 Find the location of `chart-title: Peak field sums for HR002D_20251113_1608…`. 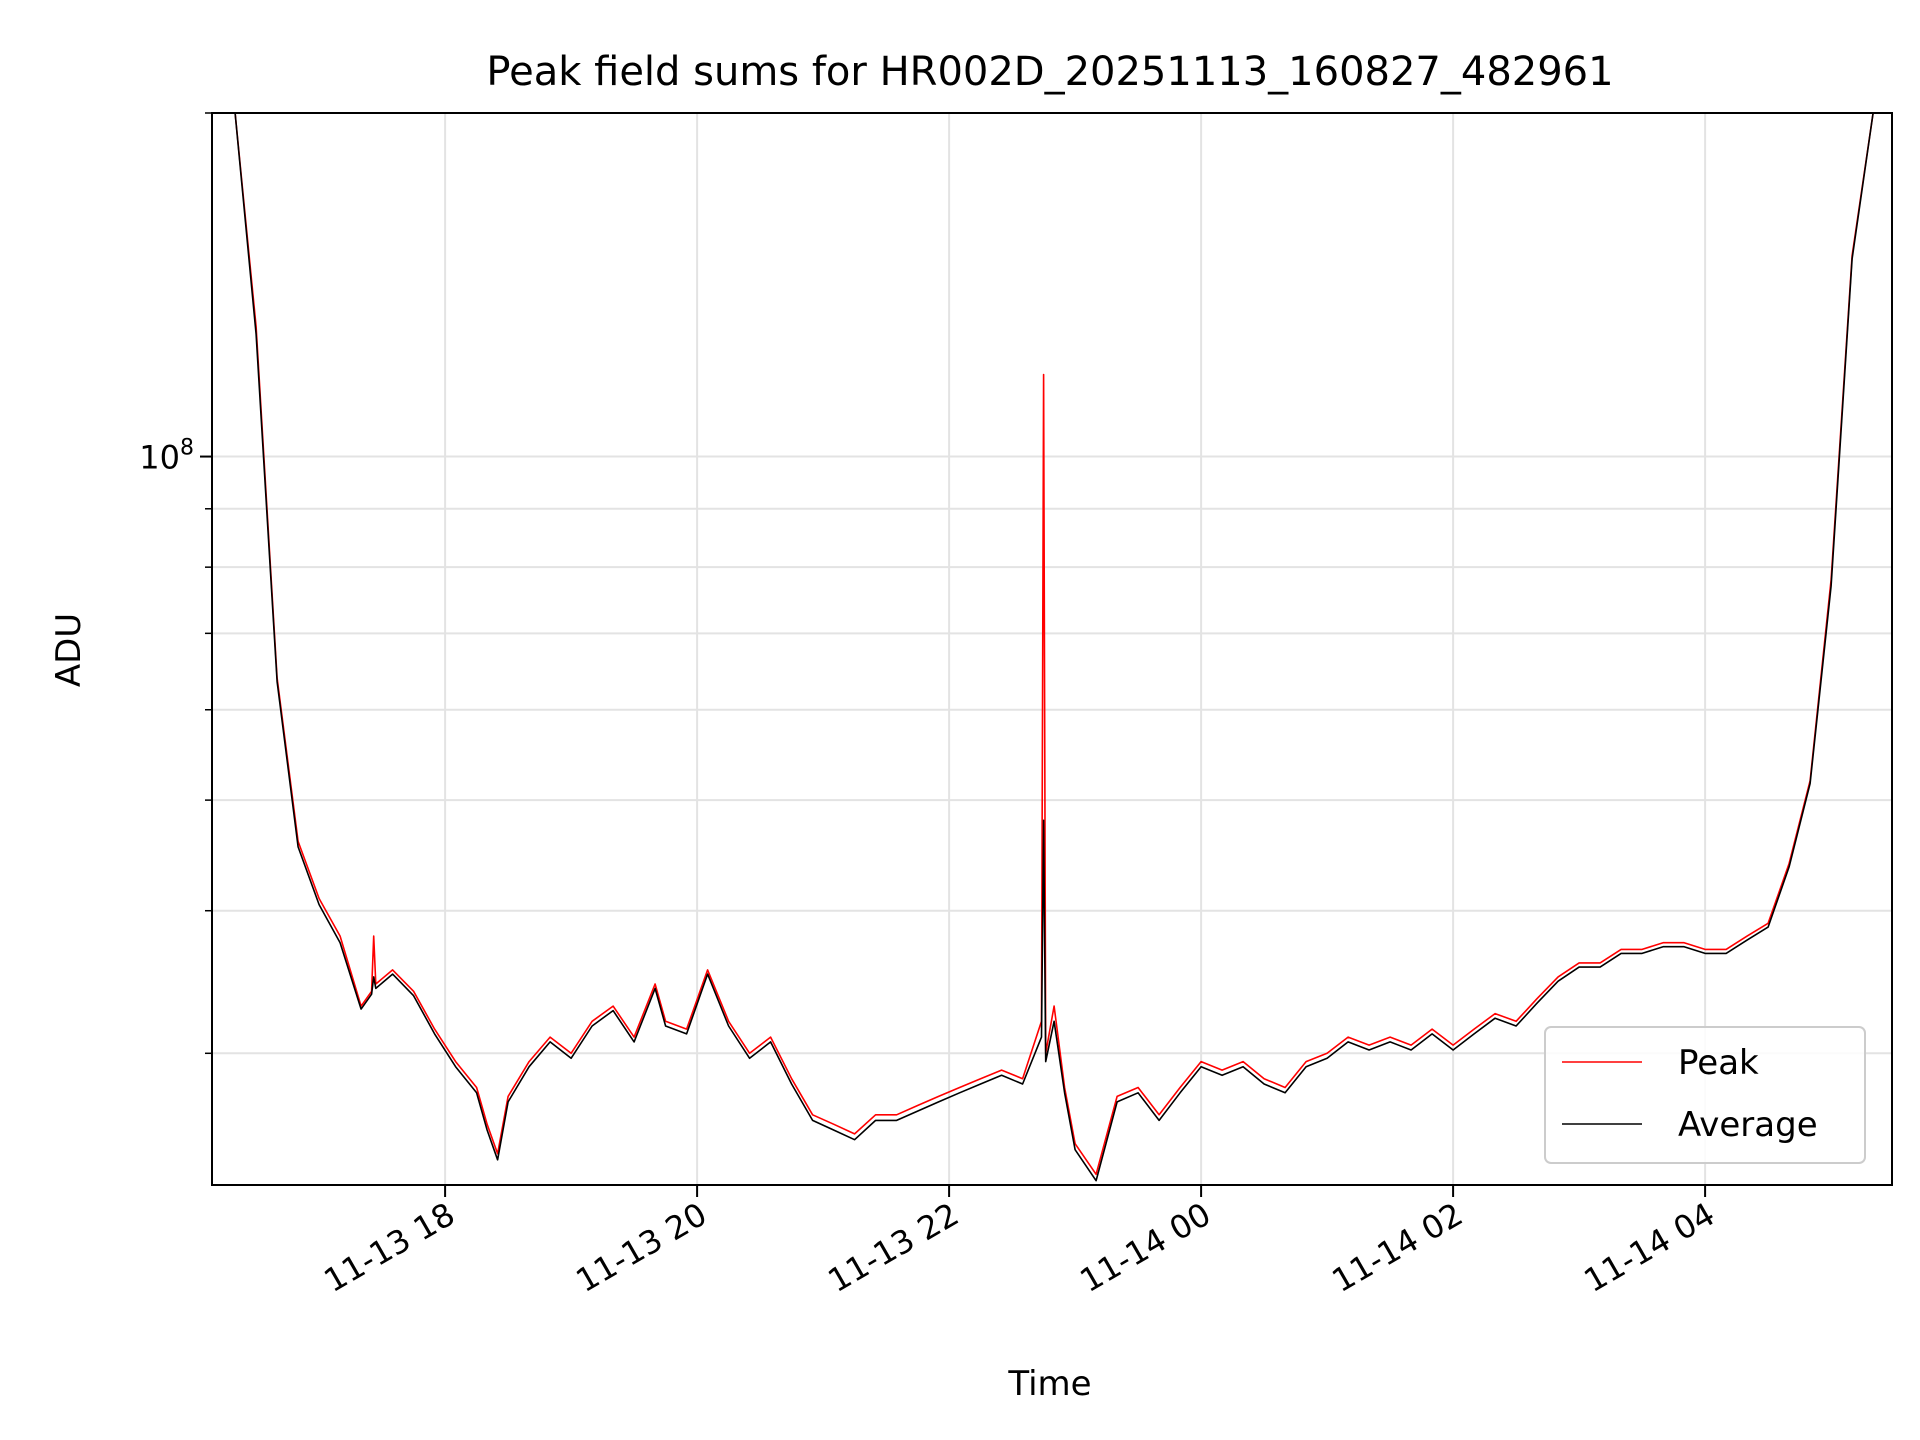

chart-title: Peak field sums for HR002D_20251113_1608… is located at coordinates (1049, 72).